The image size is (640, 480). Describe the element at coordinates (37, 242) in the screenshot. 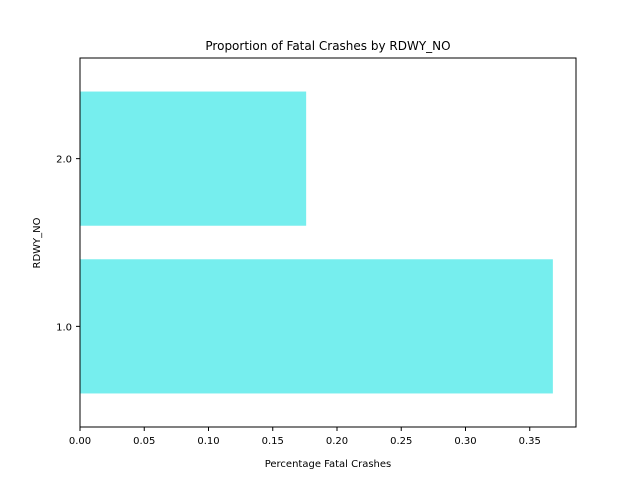

I see `y-axis-label: RDWY_NO` at that location.